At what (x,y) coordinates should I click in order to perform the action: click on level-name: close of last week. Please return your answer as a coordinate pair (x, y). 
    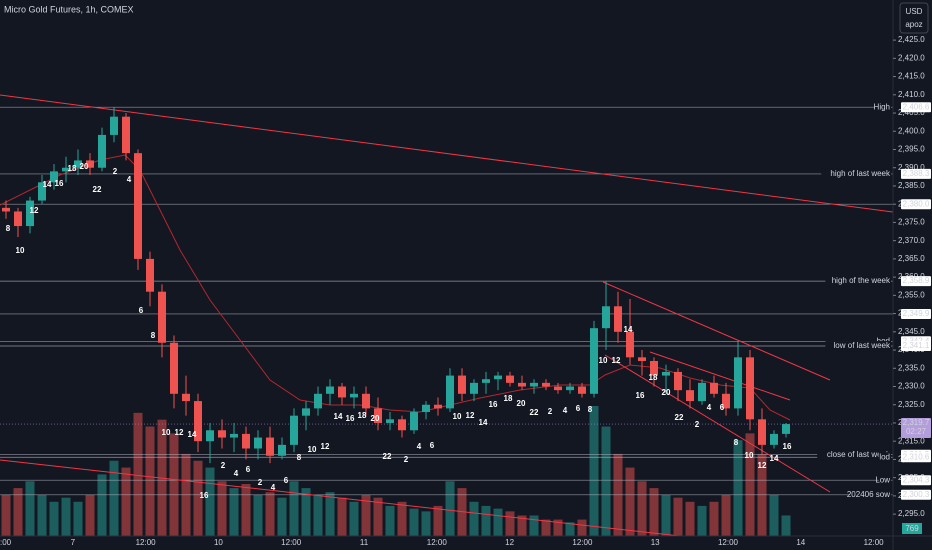
    Looking at the image, I should click on (859, 454).